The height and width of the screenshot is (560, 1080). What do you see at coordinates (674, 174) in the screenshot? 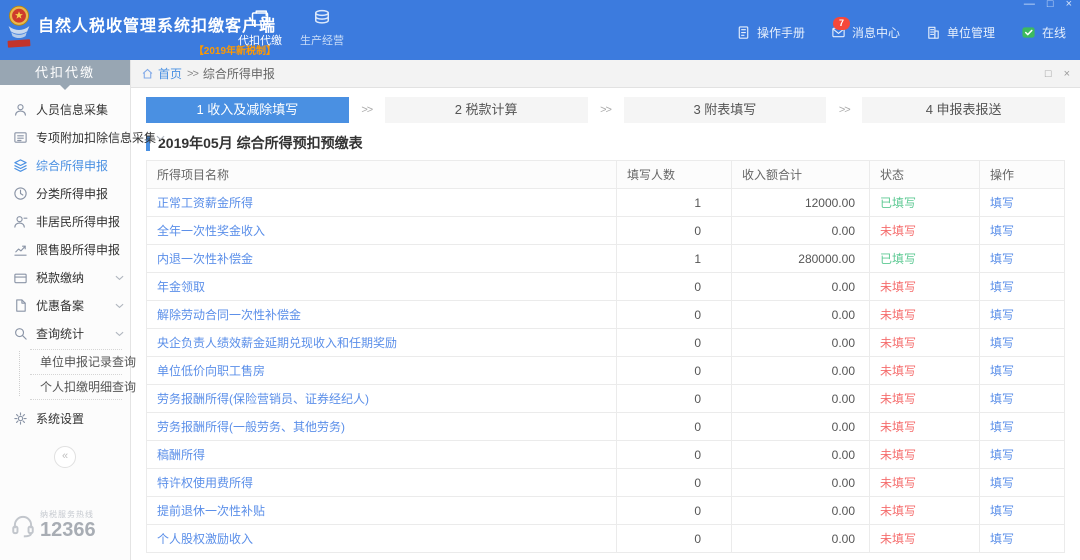
I see `column-header-1: 填写人数` at bounding box center [674, 174].